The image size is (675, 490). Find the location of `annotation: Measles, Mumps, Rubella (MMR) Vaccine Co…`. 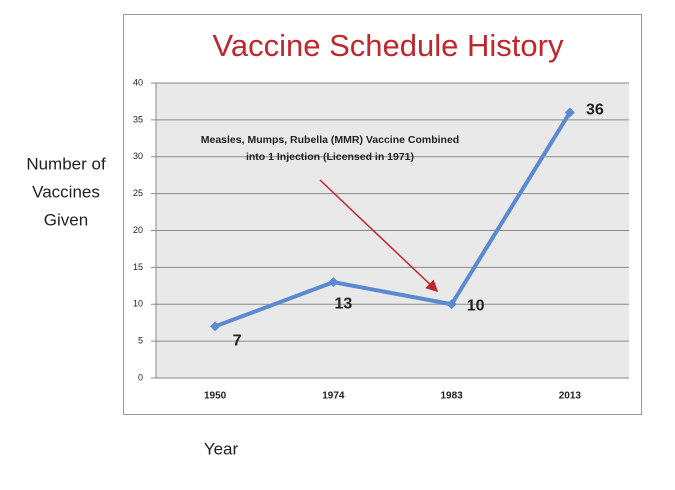

annotation: Measles, Mumps, Rubella (MMR) Vaccine Co… is located at coordinates (330, 140).